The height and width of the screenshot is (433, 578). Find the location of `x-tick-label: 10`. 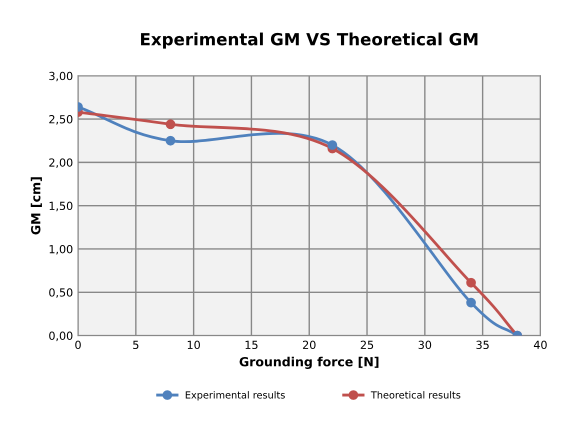

x-tick-label: 10 is located at coordinates (194, 345).